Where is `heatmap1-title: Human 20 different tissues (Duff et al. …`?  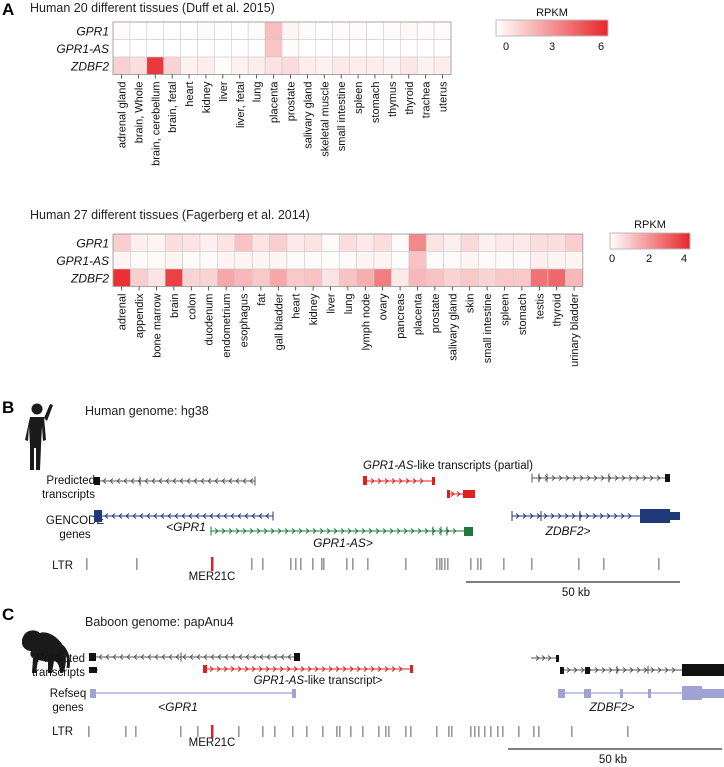
heatmap1-title: Human 20 different tissues (Duff et al. … is located at coordinates (152, 8).